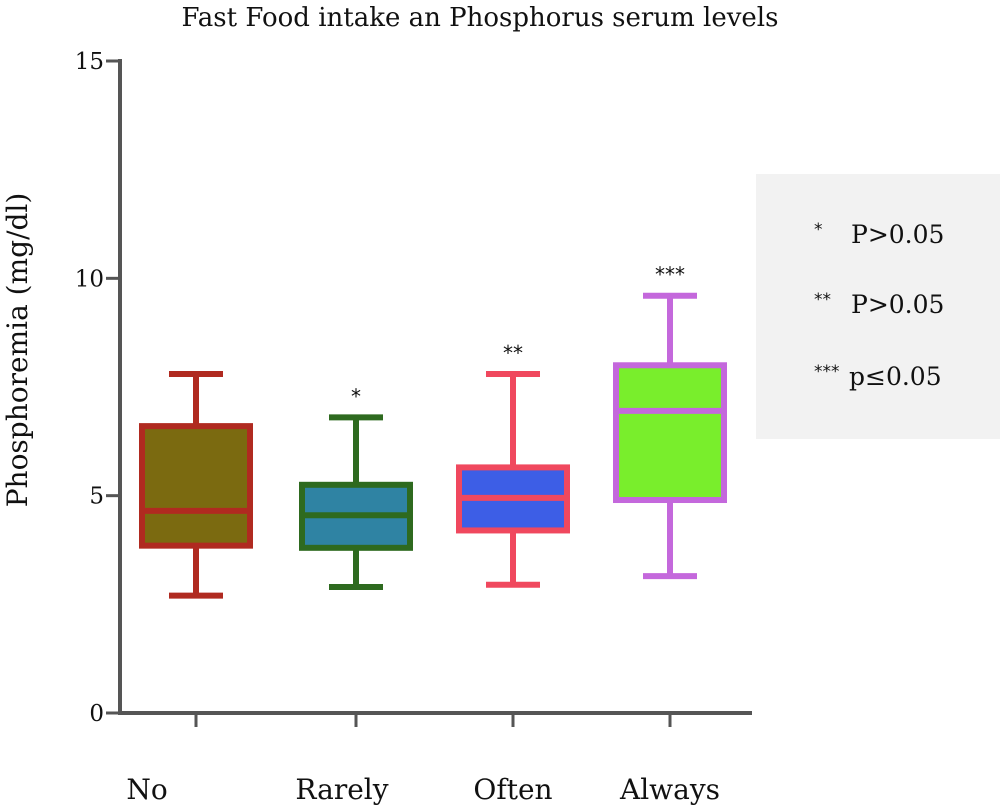 The height and width of the screenshot is (809, 1000). What do you see at coordinates (89, 62) in the screenshot?
I see `y-tick-label: 15` at bounding box center [89, 62].